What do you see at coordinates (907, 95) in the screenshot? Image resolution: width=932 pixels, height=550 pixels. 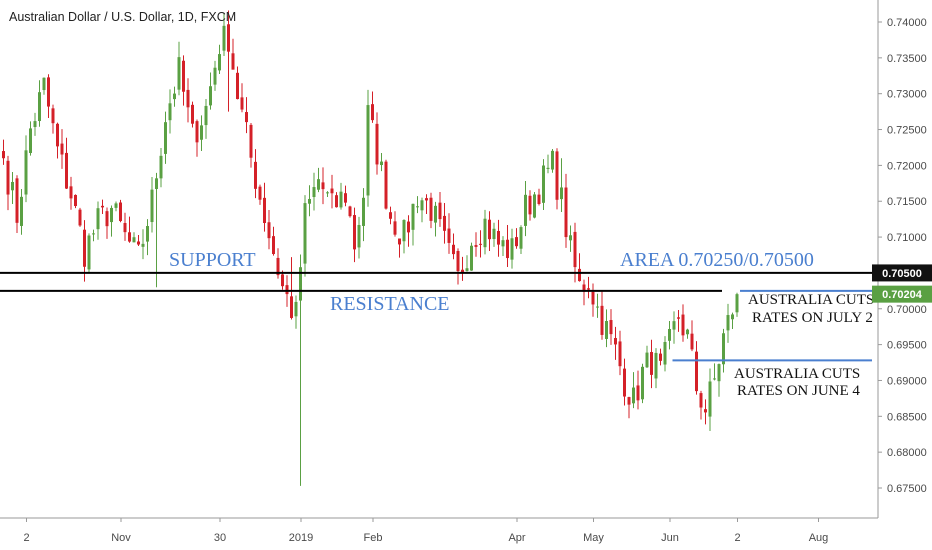 I see `price-tick-label: 0.73000` at bounding box center [907, 95].